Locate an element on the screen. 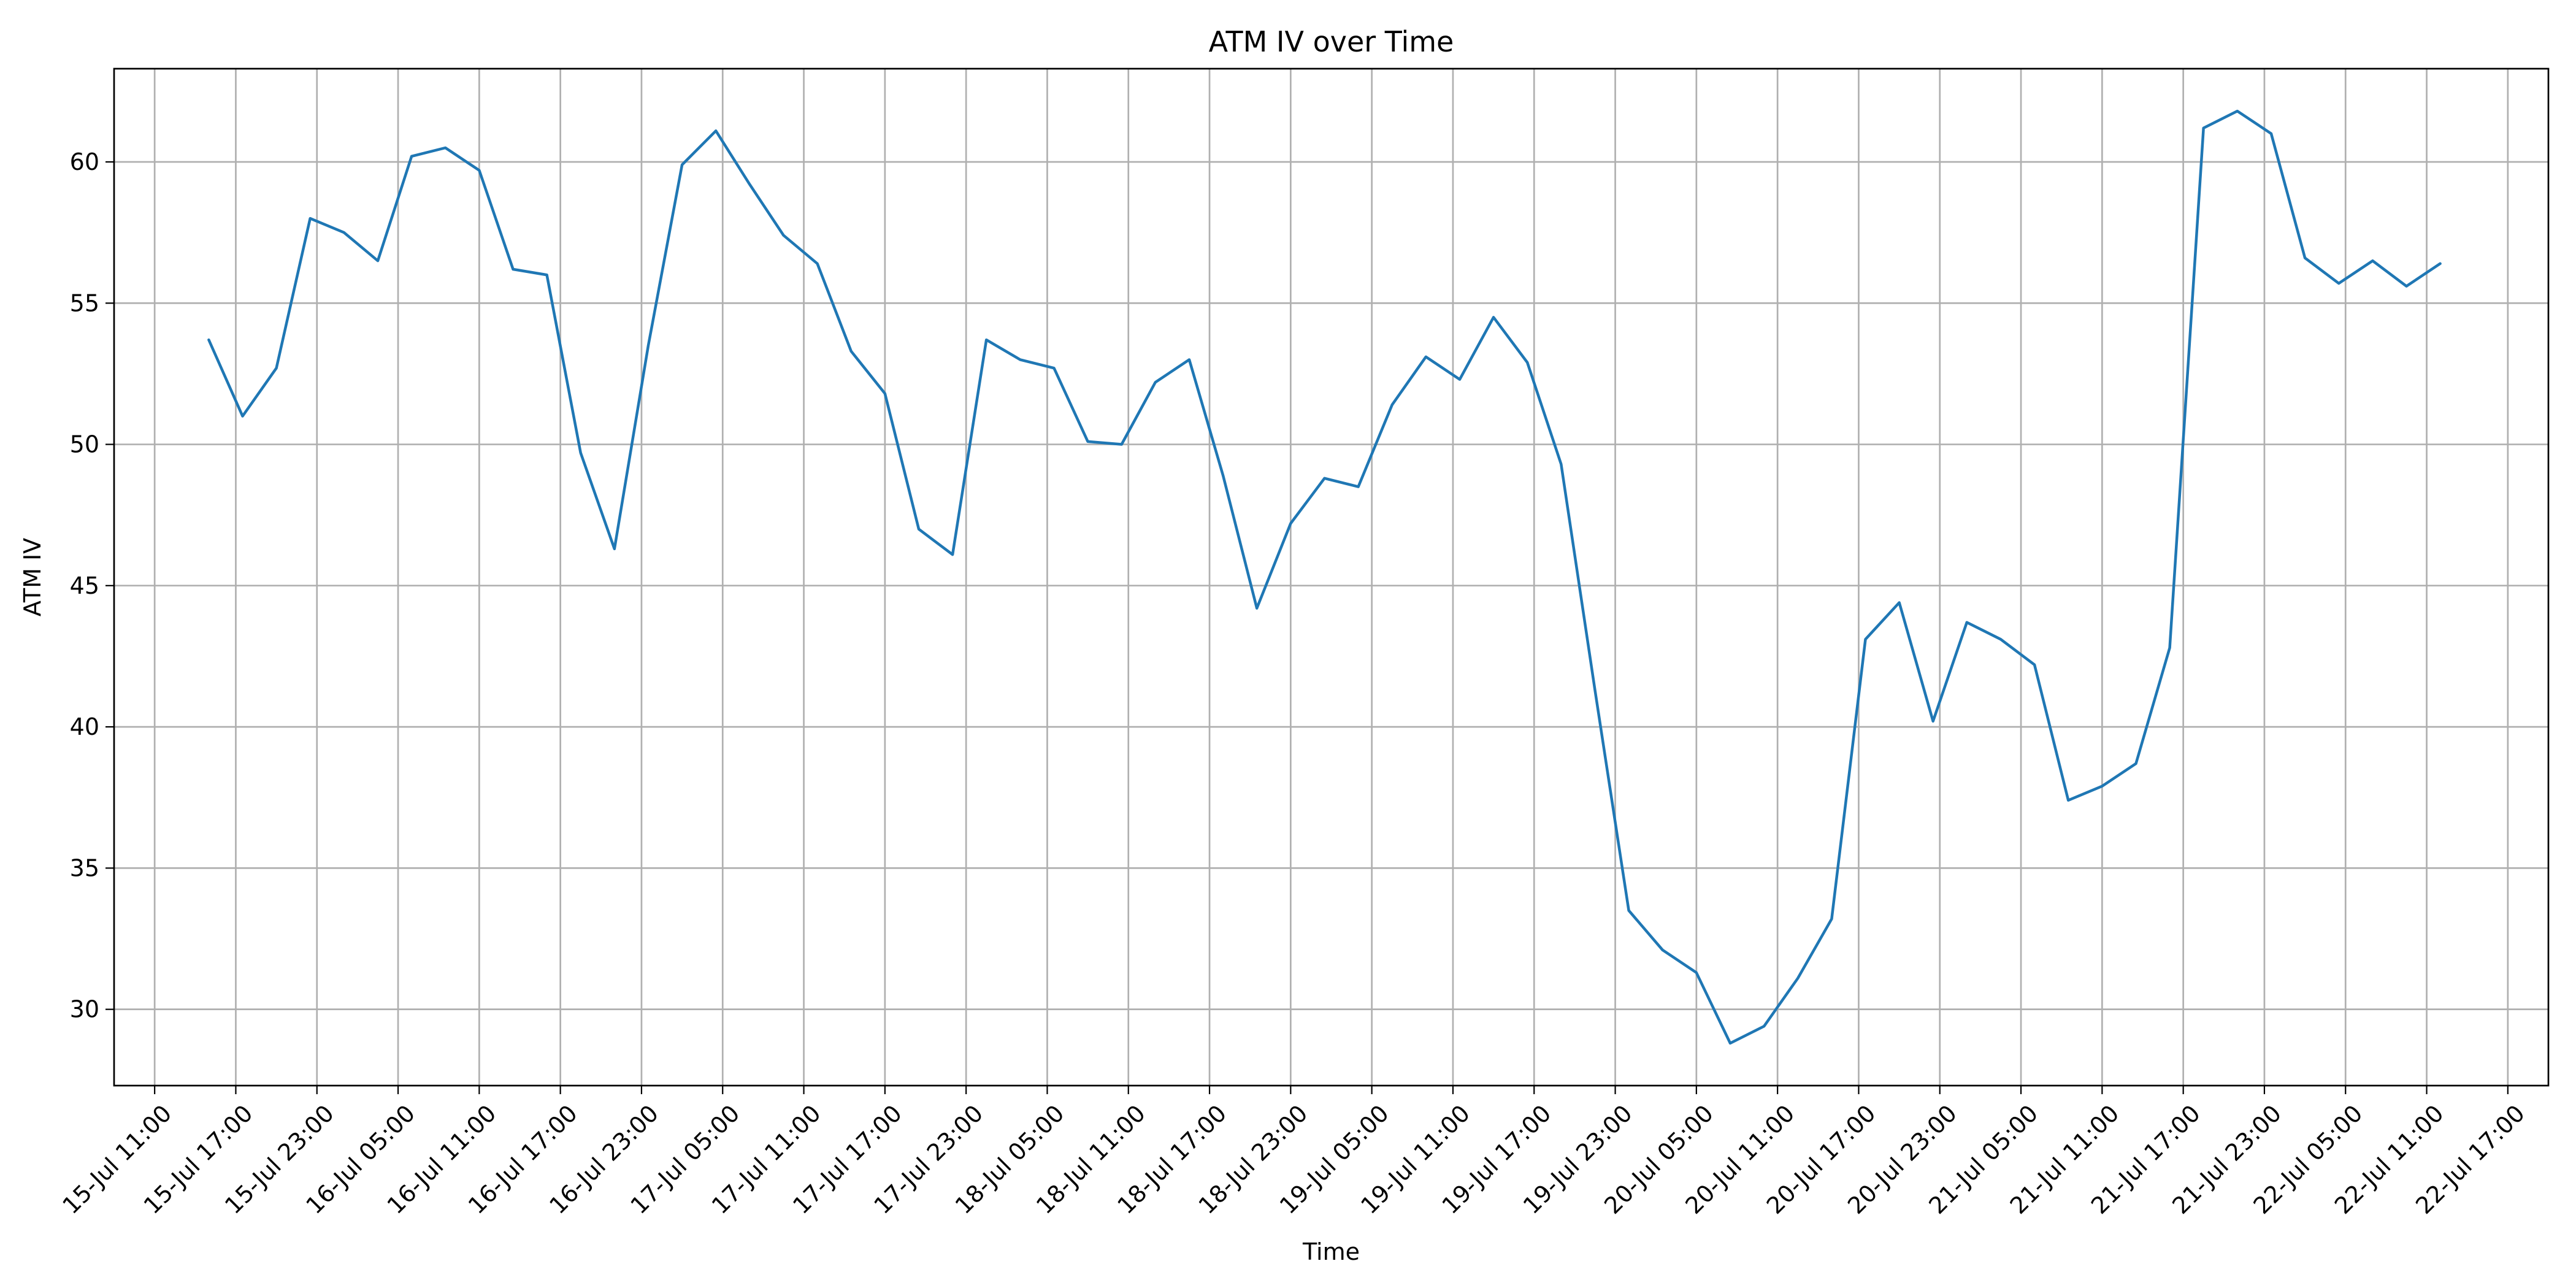  y-tick-label: 45 is located at coordinates (84, 585).